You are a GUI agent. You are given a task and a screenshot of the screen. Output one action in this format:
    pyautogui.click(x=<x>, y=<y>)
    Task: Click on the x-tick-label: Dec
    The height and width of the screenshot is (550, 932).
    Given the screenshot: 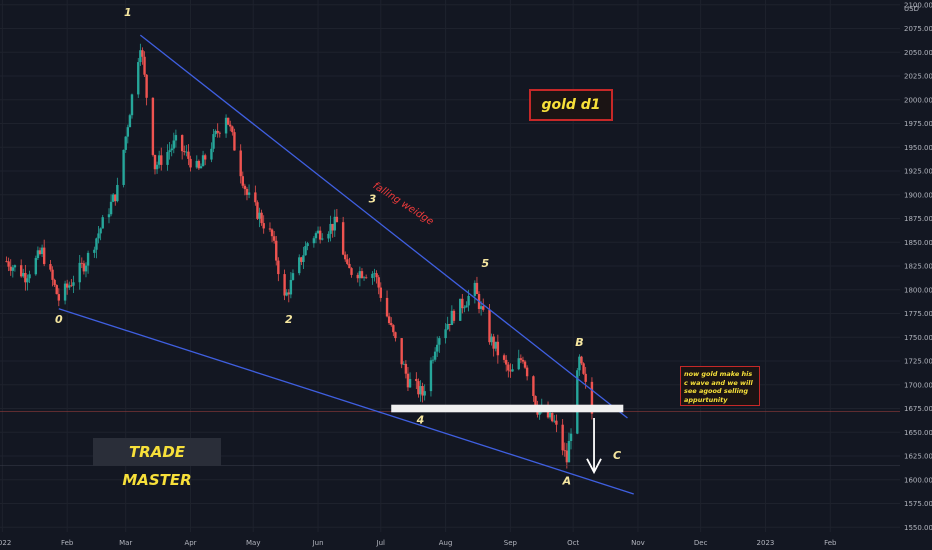 What is the action you would take?
    pyautogui.click(x=701, y=543)
    